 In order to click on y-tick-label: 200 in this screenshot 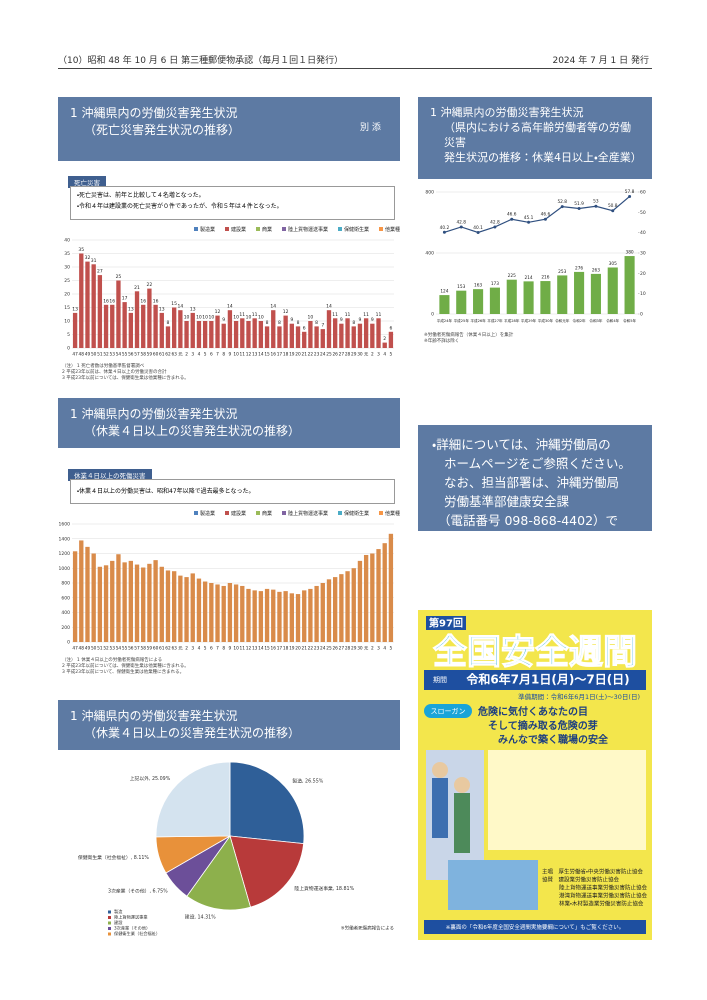, I will do `click(65, 628)`.